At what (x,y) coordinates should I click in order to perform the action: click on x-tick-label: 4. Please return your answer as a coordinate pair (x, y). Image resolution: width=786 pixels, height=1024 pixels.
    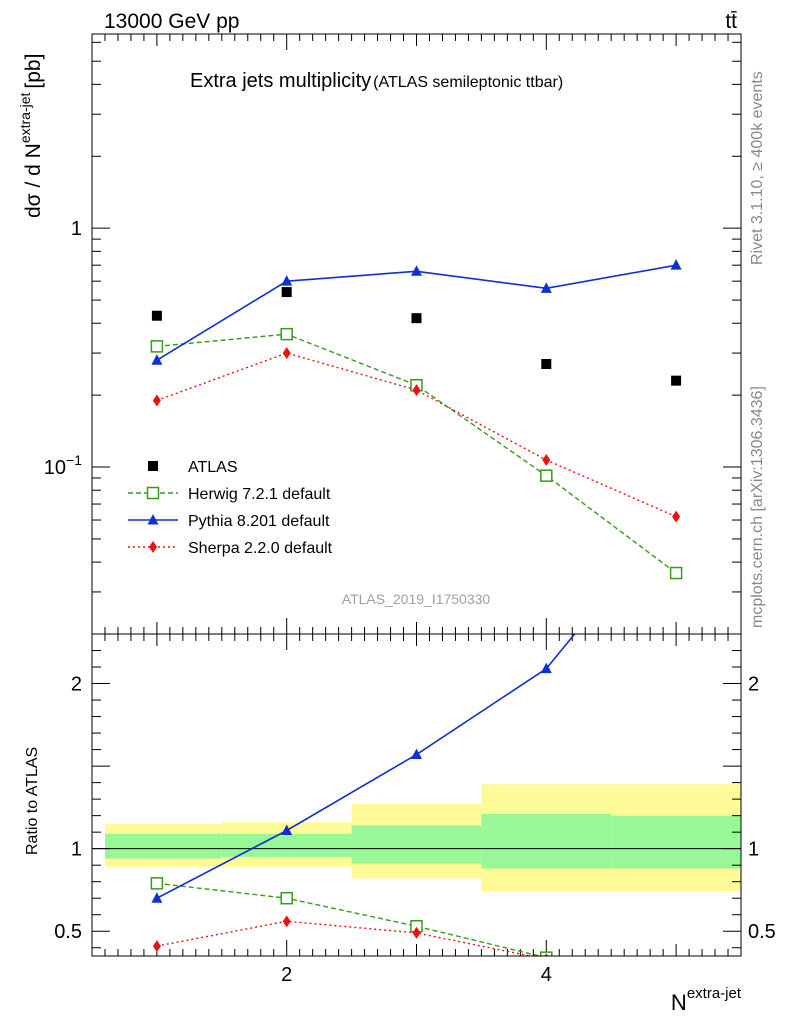
    Looking at the image, I should click on (546, 975).